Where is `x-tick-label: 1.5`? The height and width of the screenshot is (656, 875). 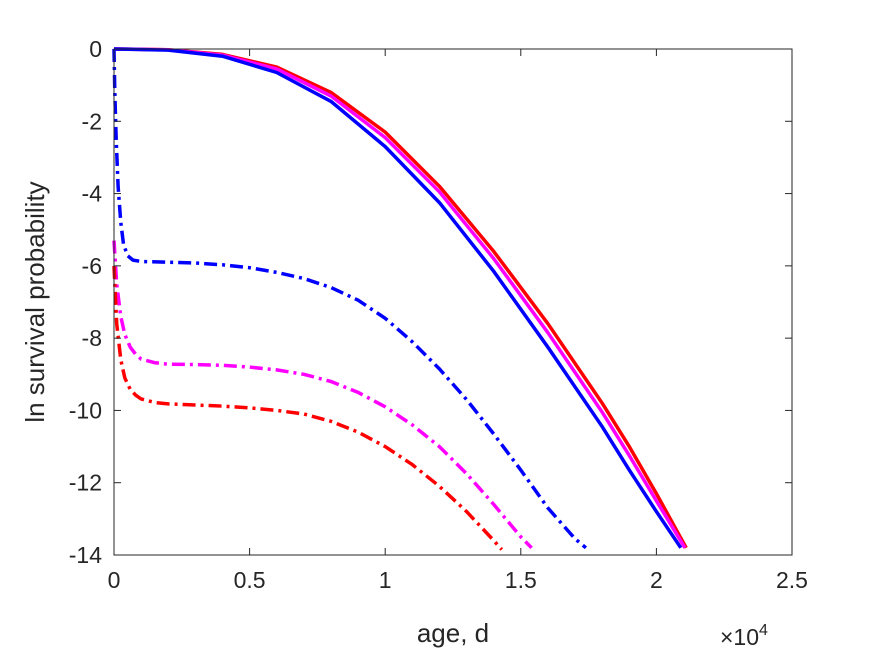 x-tick-label: 1.5 is located at coordinates (521, 580).